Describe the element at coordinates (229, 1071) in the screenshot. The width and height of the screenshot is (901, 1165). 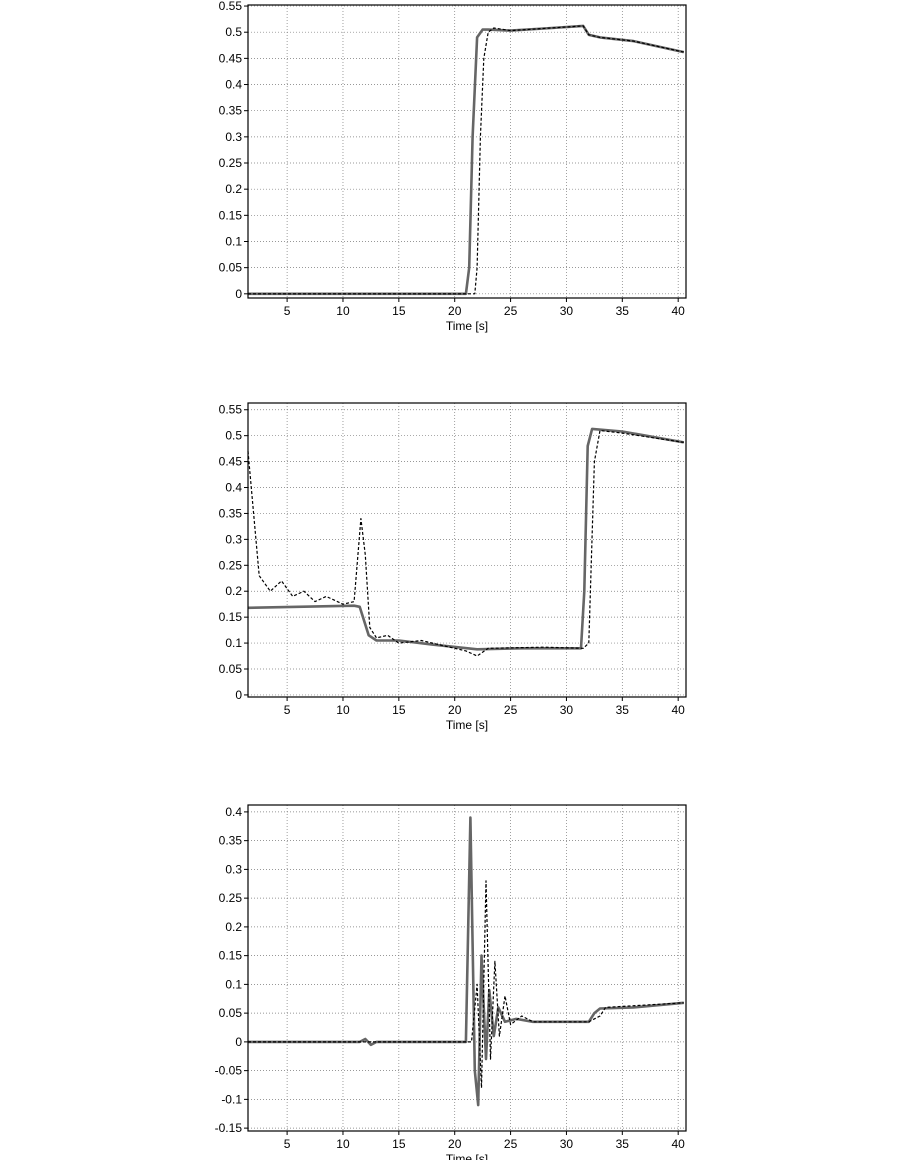
I see `y-tick-label: -0.05` at that location.